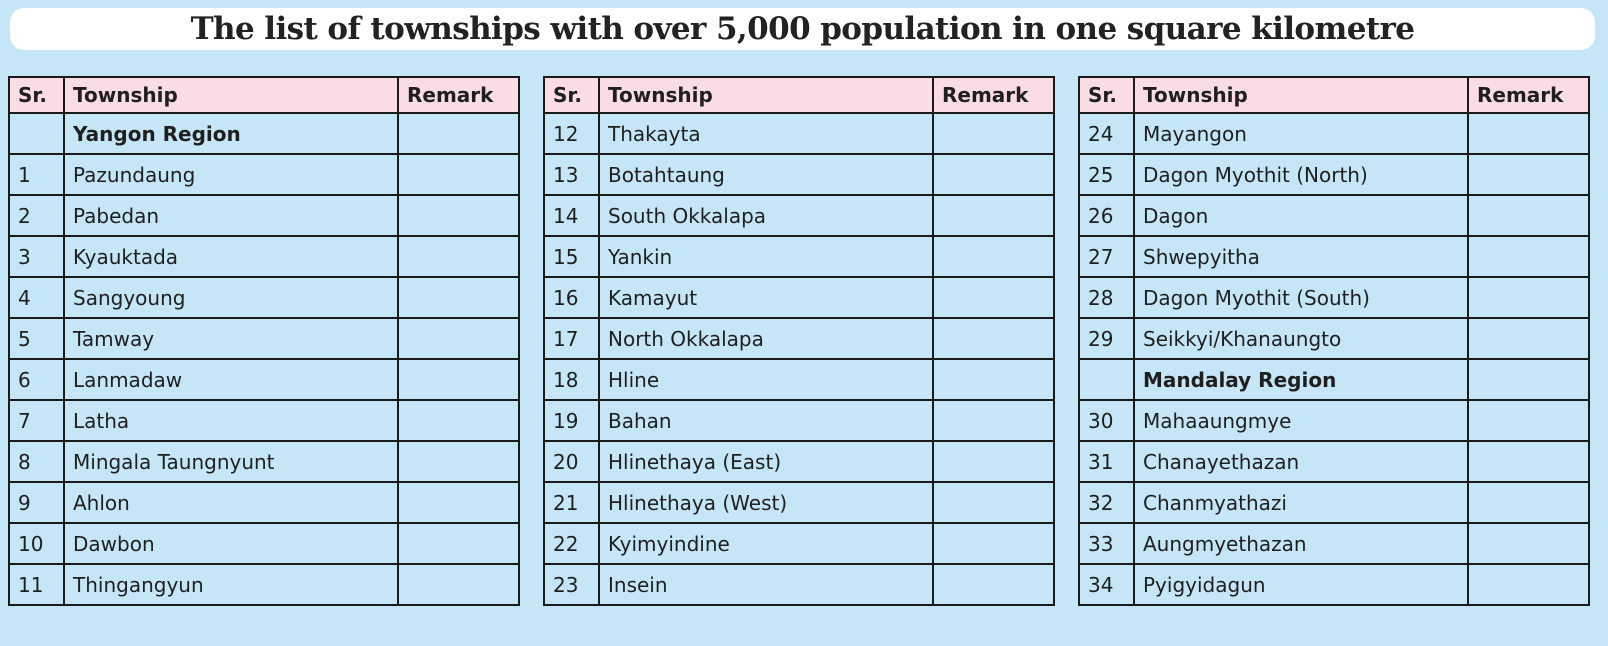  Describe the element at coordinates (1334, 420) in the screenshot. I see `table-row: 30 Mahaaungmye` at that location.